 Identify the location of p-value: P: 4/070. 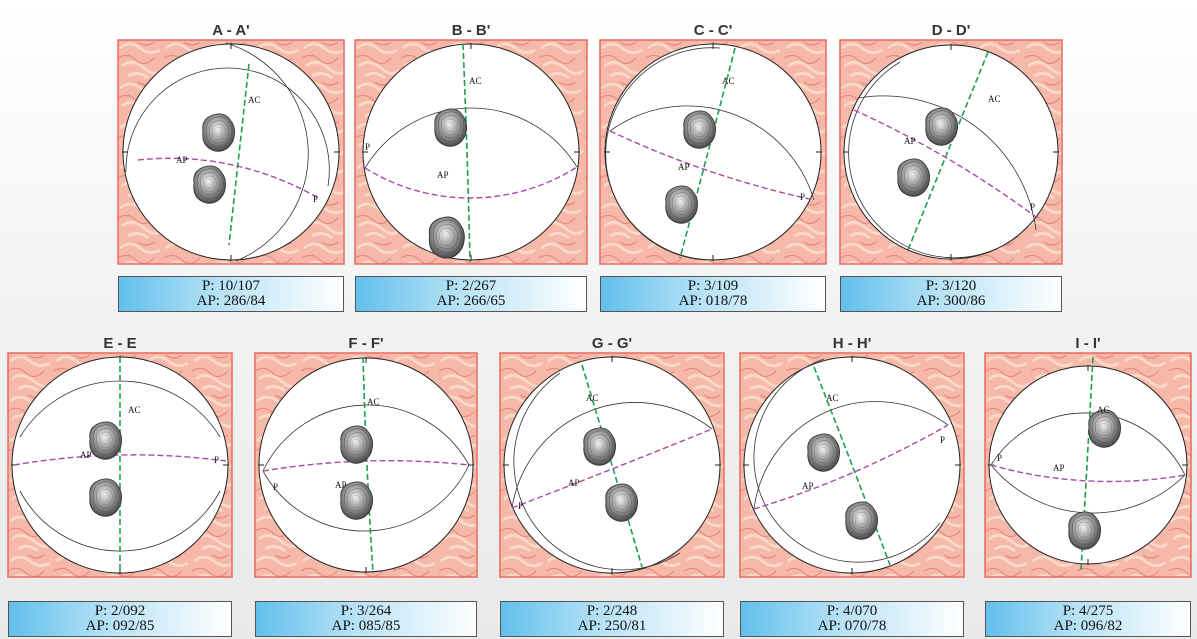
(852, 611).